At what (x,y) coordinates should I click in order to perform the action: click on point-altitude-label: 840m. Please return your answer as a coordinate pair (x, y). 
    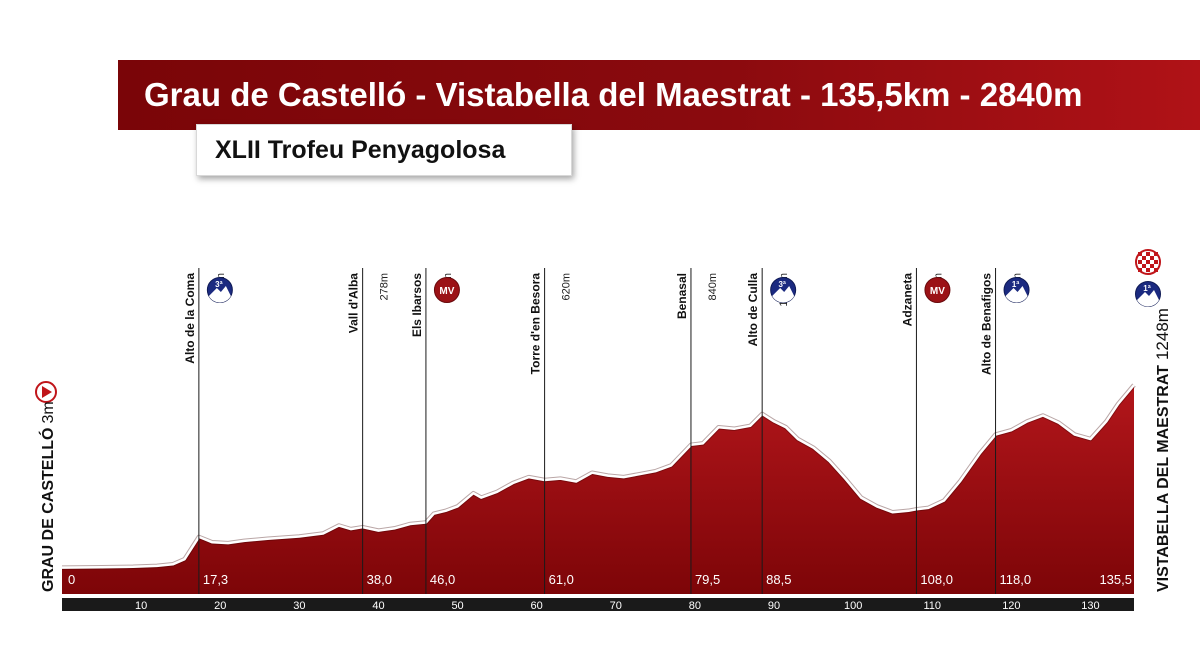
    Looking at the image, I should click on (713, 287).